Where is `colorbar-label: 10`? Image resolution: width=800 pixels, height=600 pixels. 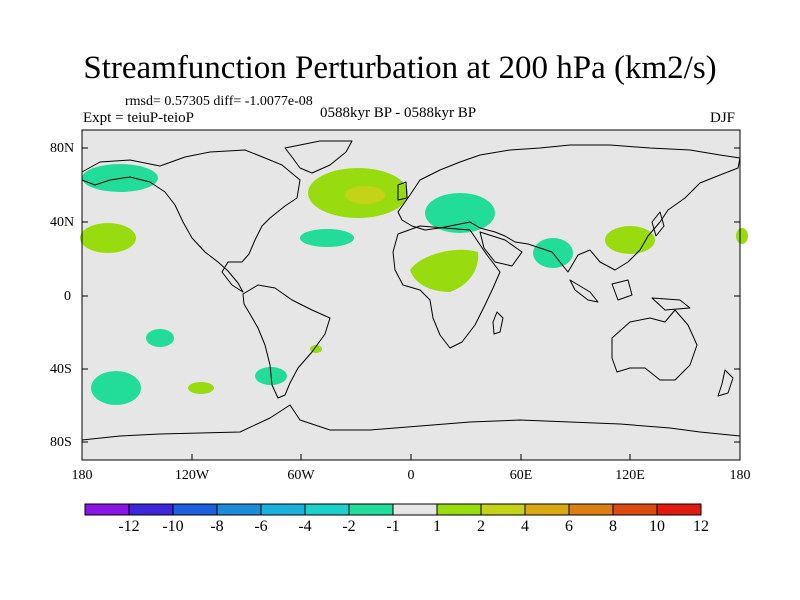
colorbar-label: 10 is located at coordinates (657, 526).